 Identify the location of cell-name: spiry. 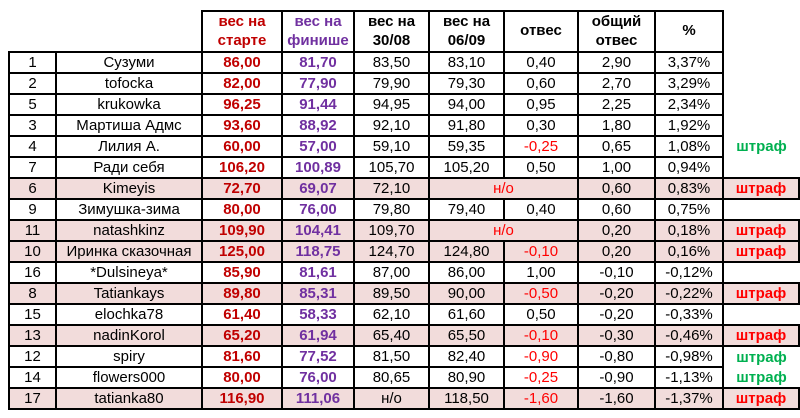
(129, 356).